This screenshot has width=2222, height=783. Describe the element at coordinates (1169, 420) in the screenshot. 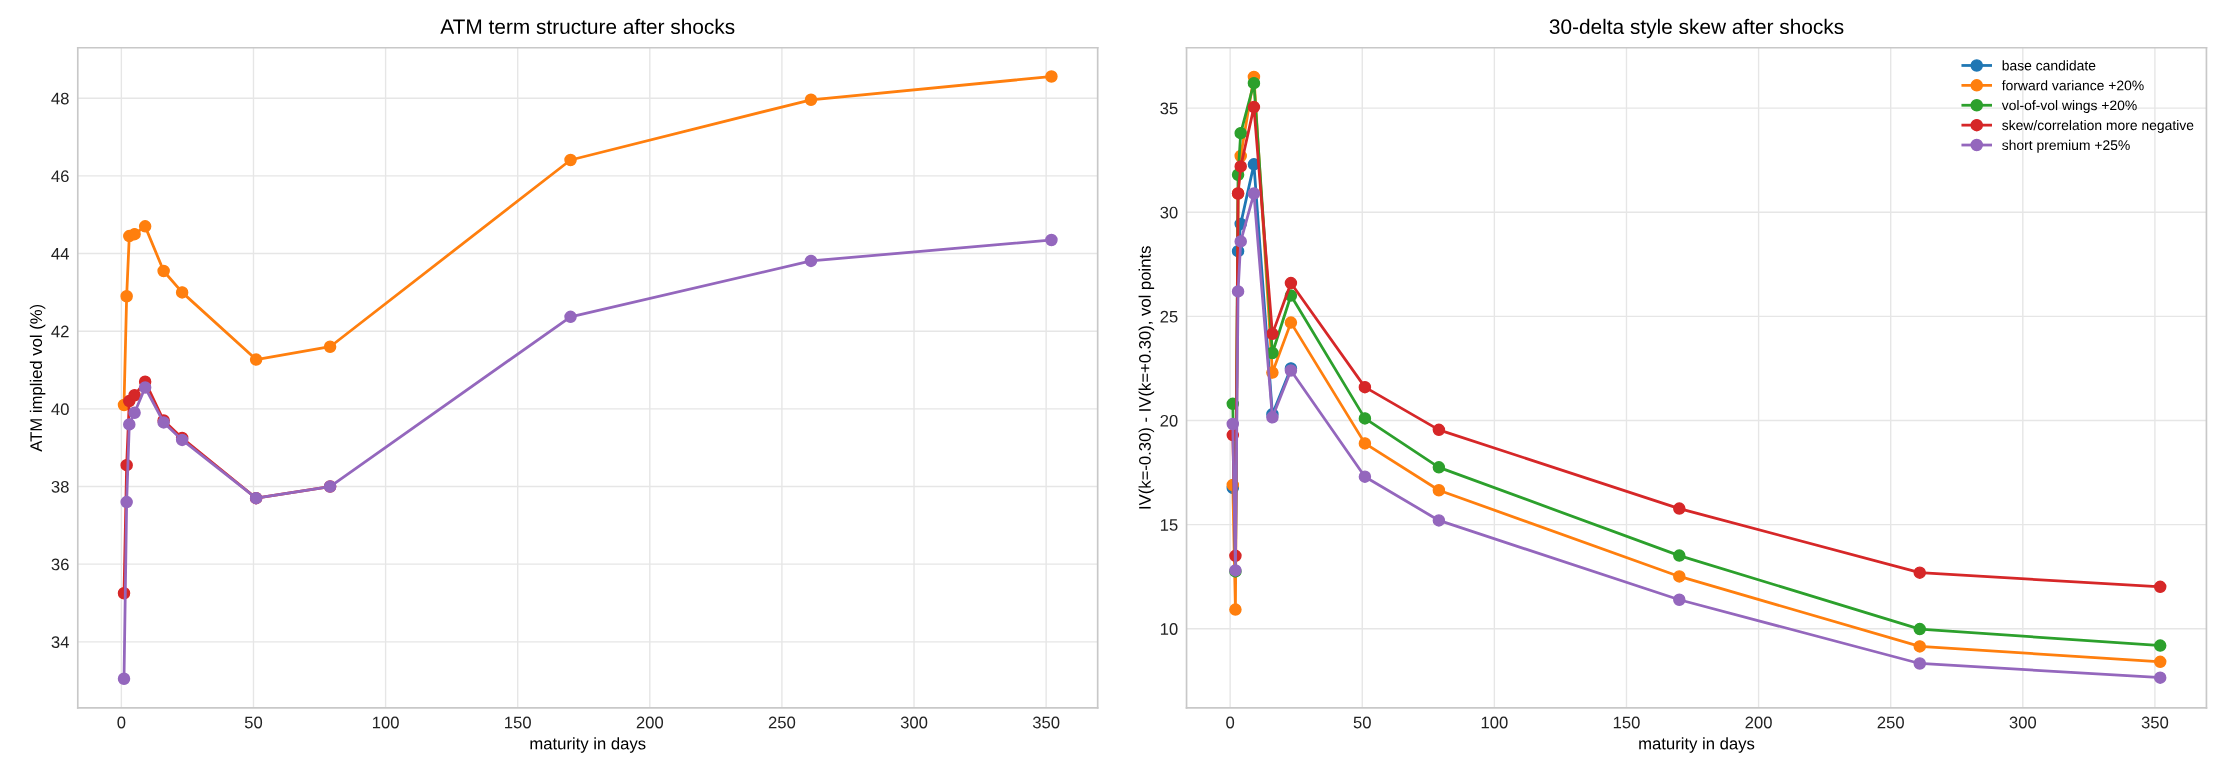

I see `y-tick-label: 20` at that location.